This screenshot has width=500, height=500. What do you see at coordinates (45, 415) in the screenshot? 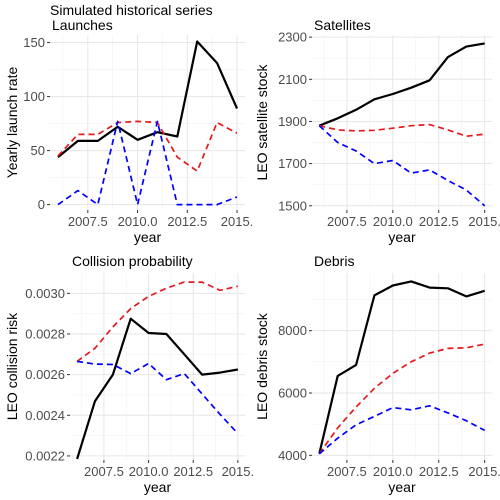
I see `y-tick-label: 0.0024` at bounding box center [45, 415].